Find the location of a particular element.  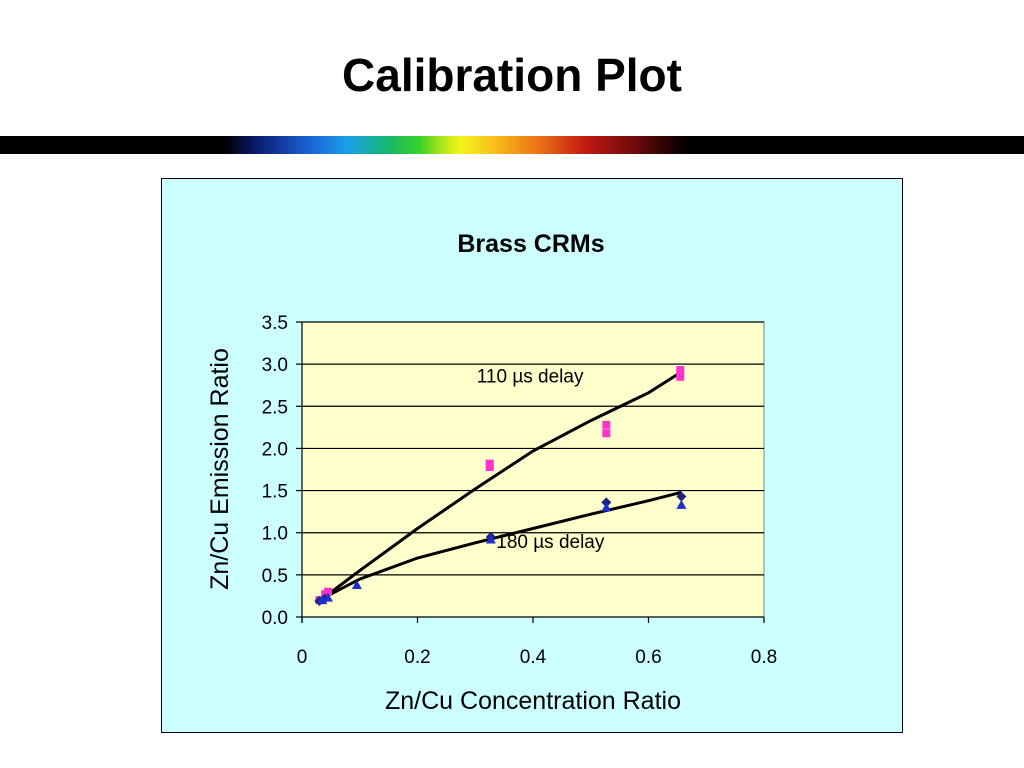

slide-title: Calibration Plot is located at coordinates (512, 75).